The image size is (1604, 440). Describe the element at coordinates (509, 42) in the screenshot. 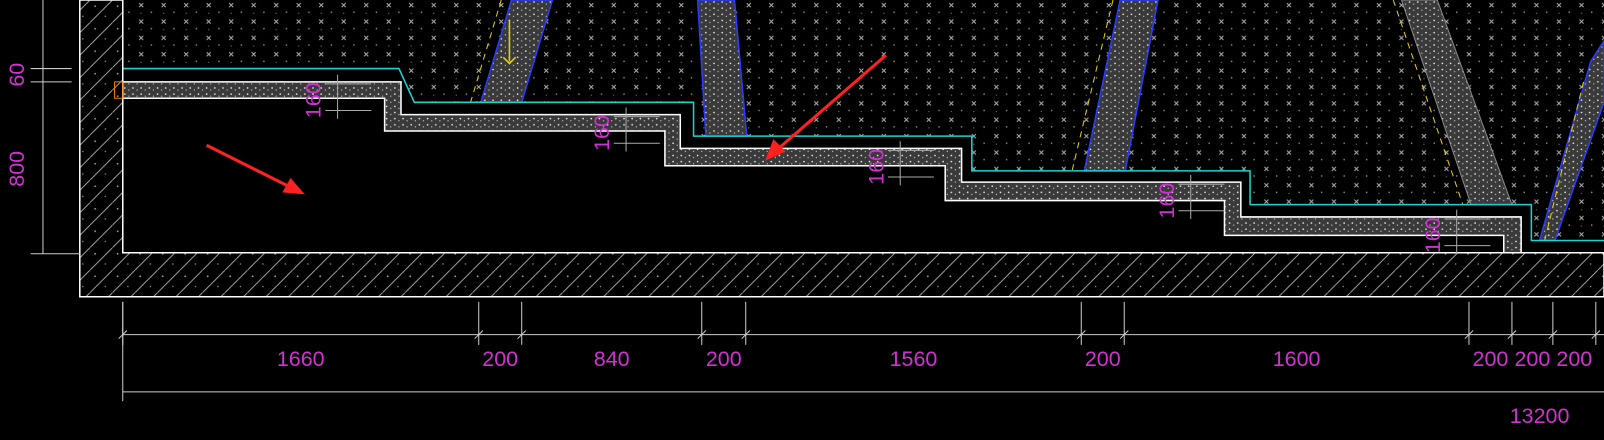

I see `yellow-arrow` at that location.